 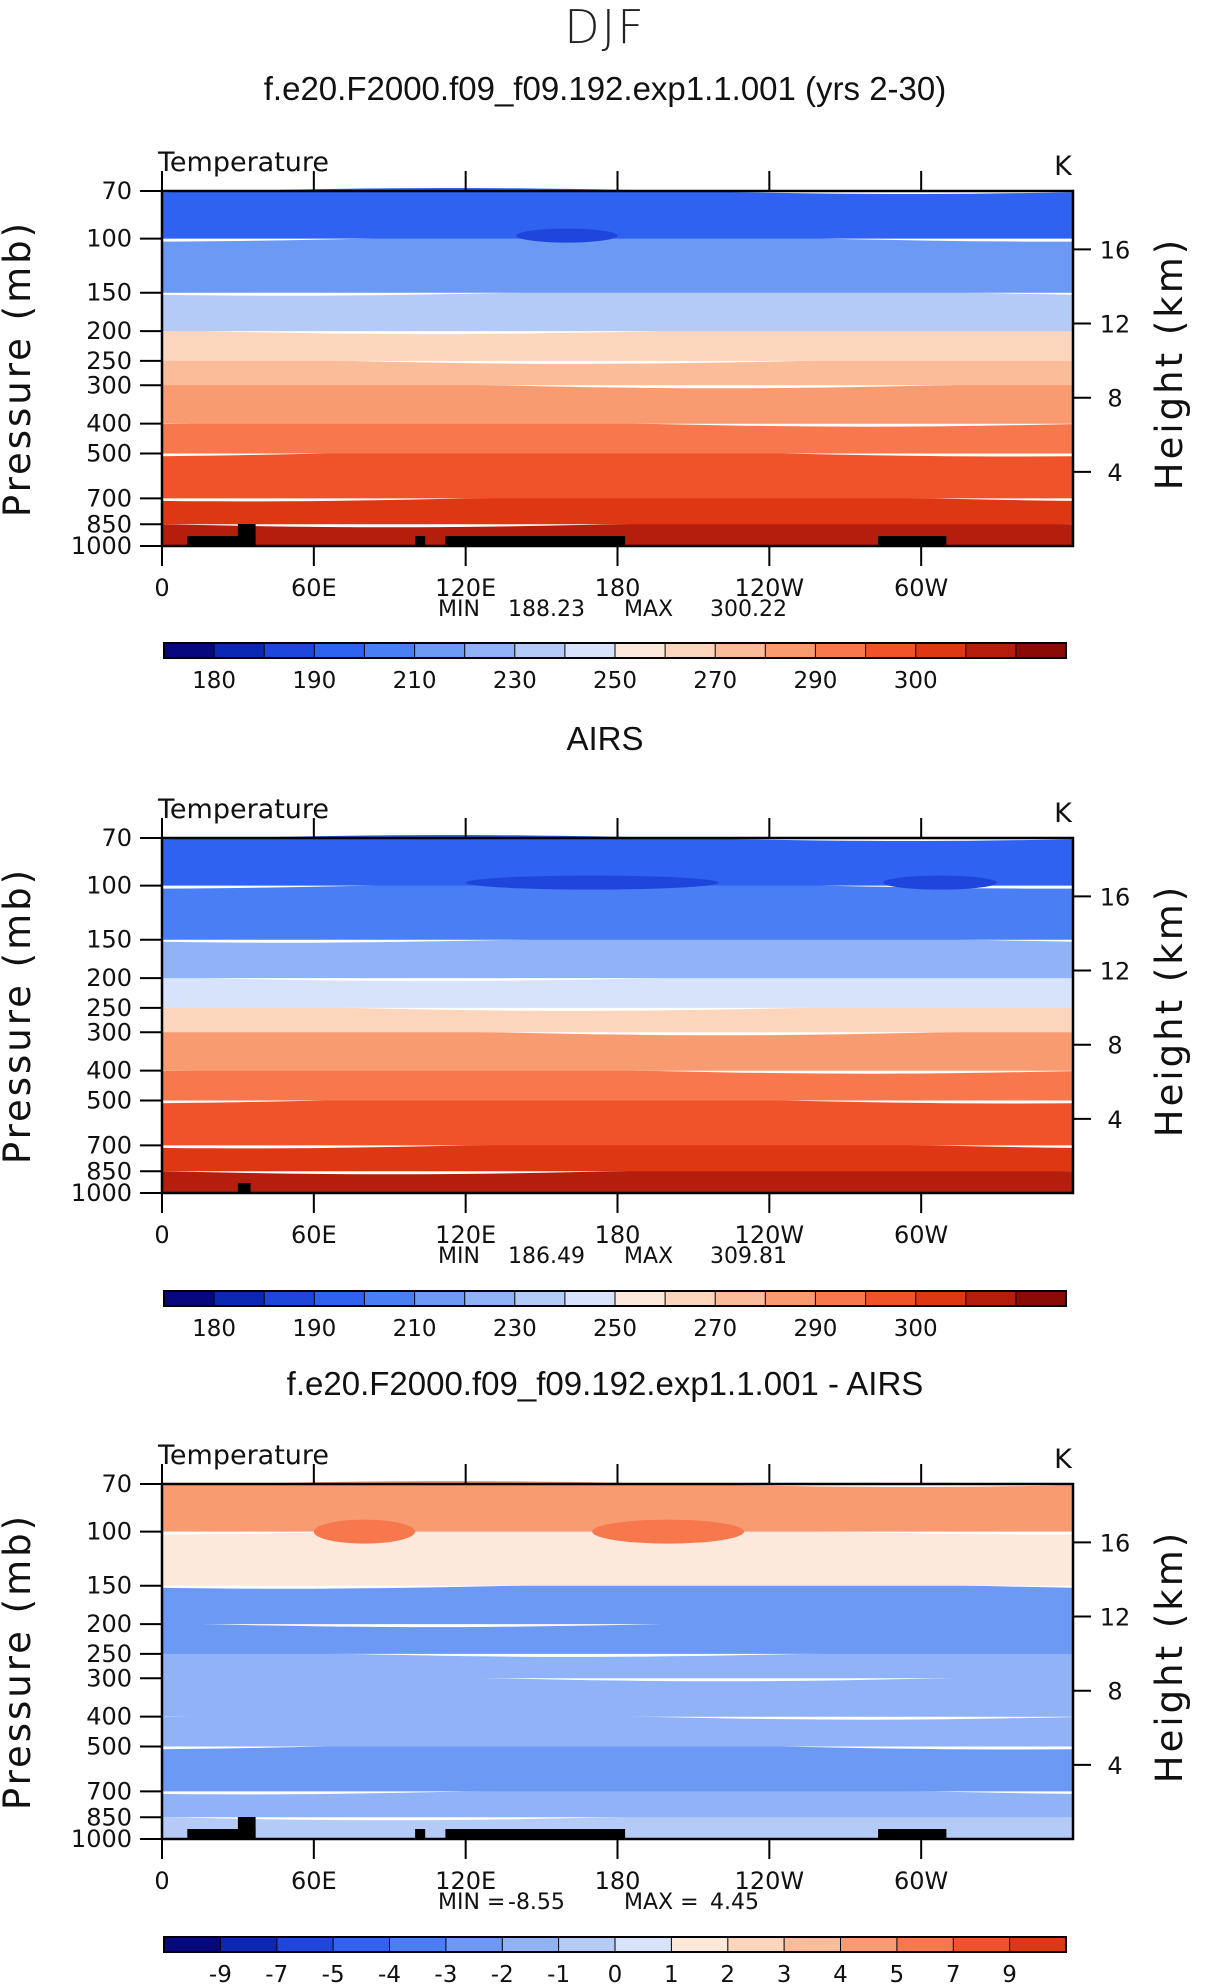 I want to click on x-tick-label: 60E, so click(x=314, y=1881).